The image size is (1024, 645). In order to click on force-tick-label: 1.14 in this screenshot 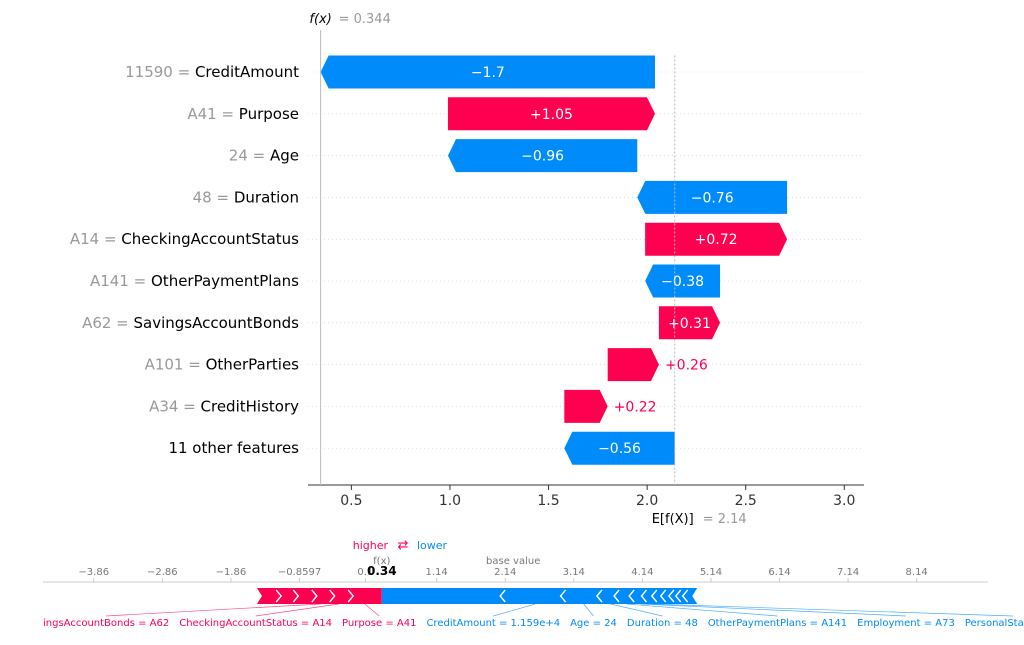, I will do `click(437, 572)`.